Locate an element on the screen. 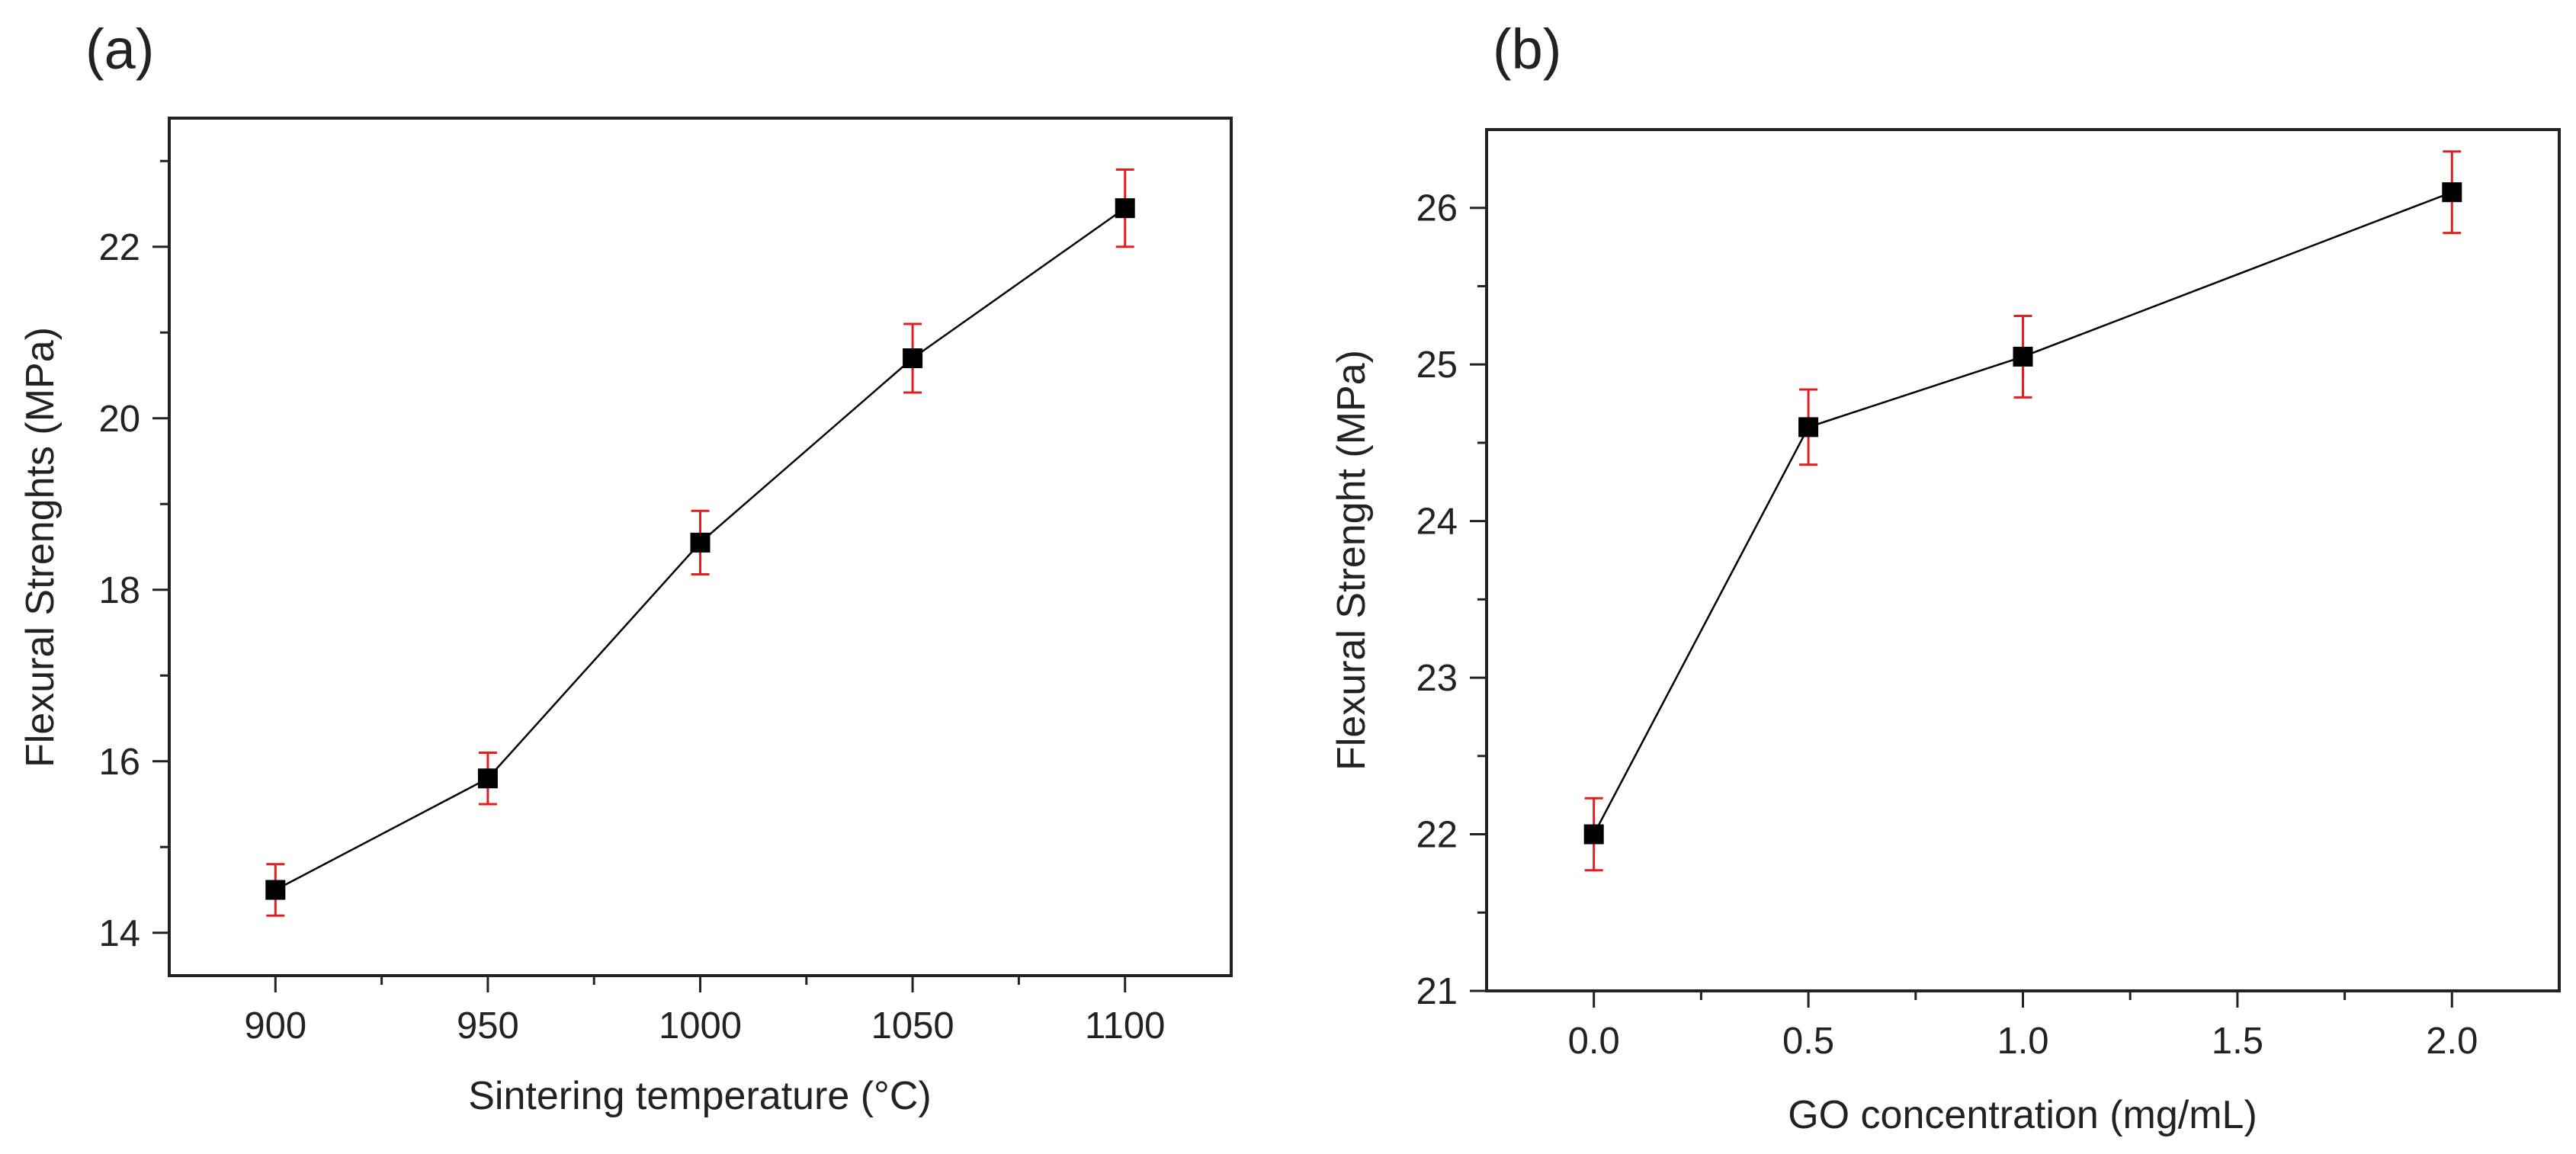 The image size is (2576, 1154). chart-b-y-tick-label: 24 is located at coordinates (1437, 522).